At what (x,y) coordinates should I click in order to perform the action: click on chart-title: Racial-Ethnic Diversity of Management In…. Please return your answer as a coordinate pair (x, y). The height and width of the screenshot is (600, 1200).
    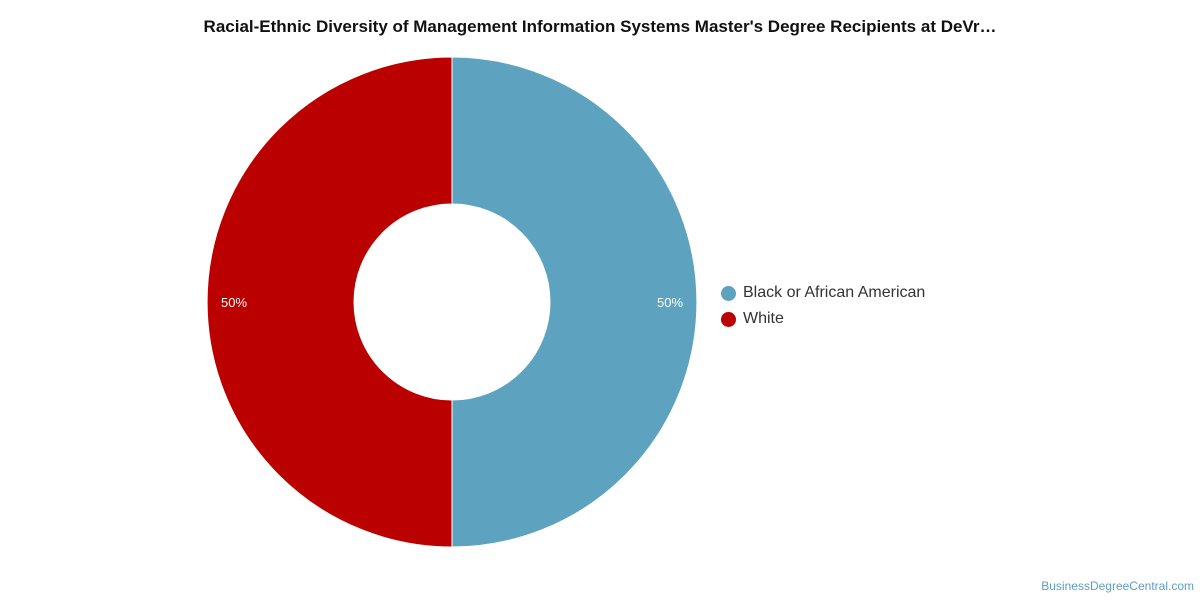
    Looking at the image, I should click on (600, 26).